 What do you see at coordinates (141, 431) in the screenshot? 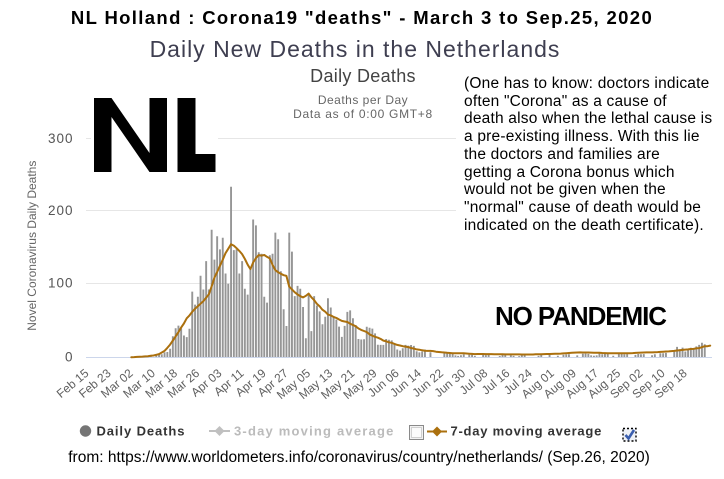
I see `svg-text: Daily Deaths` at bounding box center [141, 431].